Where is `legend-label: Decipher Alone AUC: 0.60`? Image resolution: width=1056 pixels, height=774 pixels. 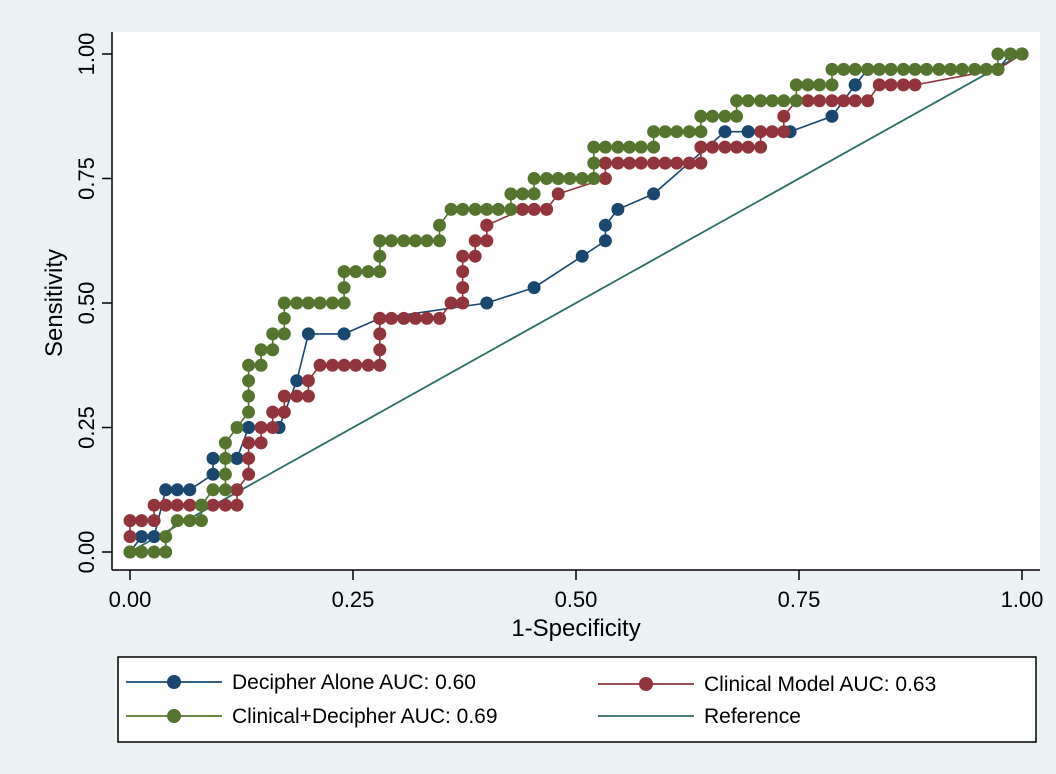 legend-label: Decipher Alone AUC: 0.60 is located at coordinates (354, 682).